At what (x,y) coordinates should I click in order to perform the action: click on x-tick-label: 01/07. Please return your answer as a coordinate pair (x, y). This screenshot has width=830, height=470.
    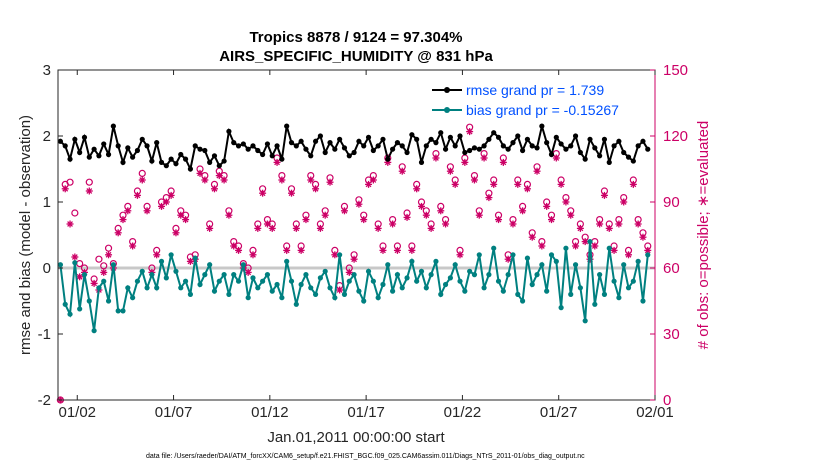
    Looking at the image, I should click on (174, 412).